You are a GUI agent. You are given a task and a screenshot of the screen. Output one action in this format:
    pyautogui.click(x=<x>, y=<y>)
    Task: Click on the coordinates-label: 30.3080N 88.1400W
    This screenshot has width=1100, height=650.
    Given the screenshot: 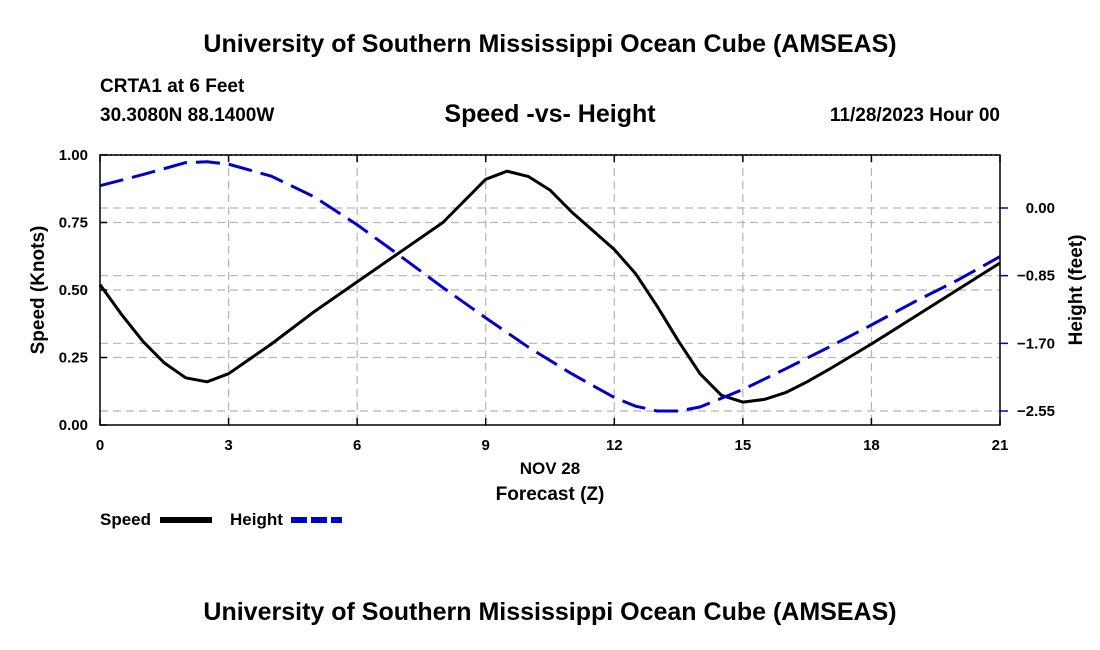 What is the action you would take?
    pyautogui.click(x=187, y=115)
    